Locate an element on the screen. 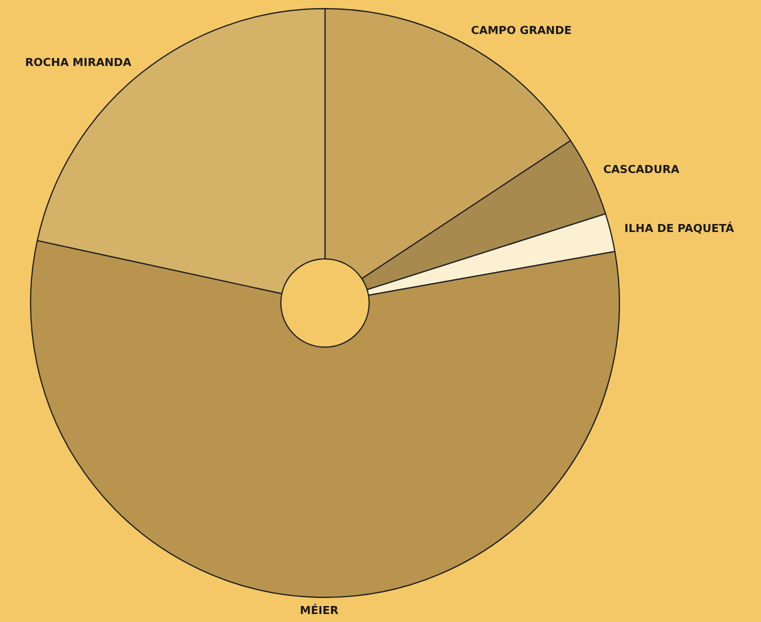 Image resolution: width=761 pixels, height=622 pixels. slice-label: ROCHA MIRANDA is located at coordinates (78, 62).